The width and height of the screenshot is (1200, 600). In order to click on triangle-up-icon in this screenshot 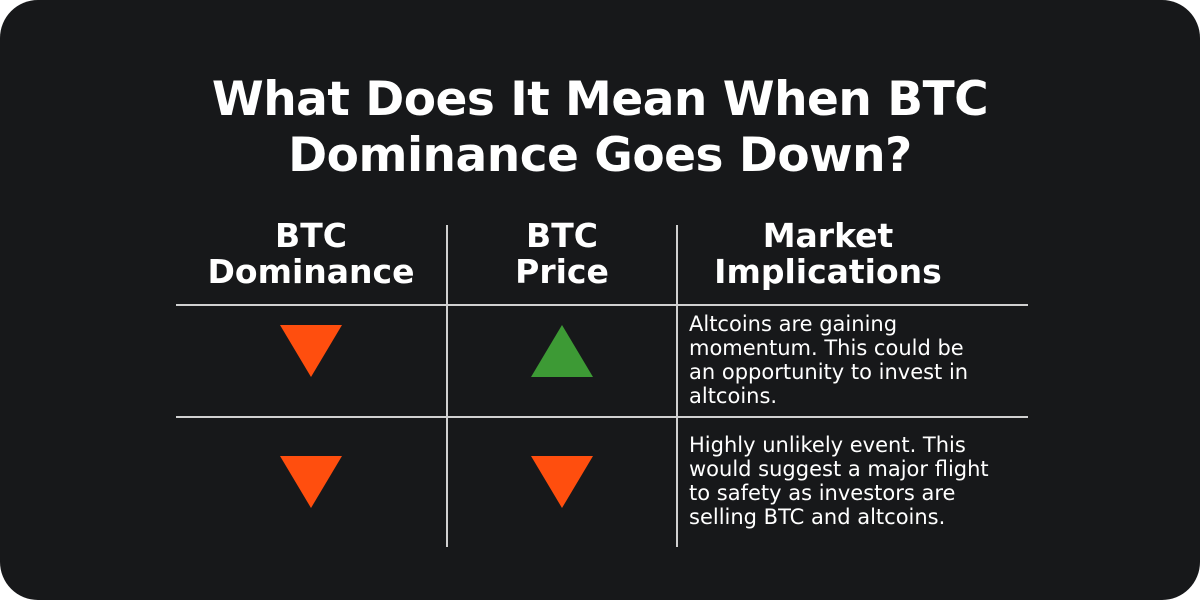, I will do `click(562, 351)`.